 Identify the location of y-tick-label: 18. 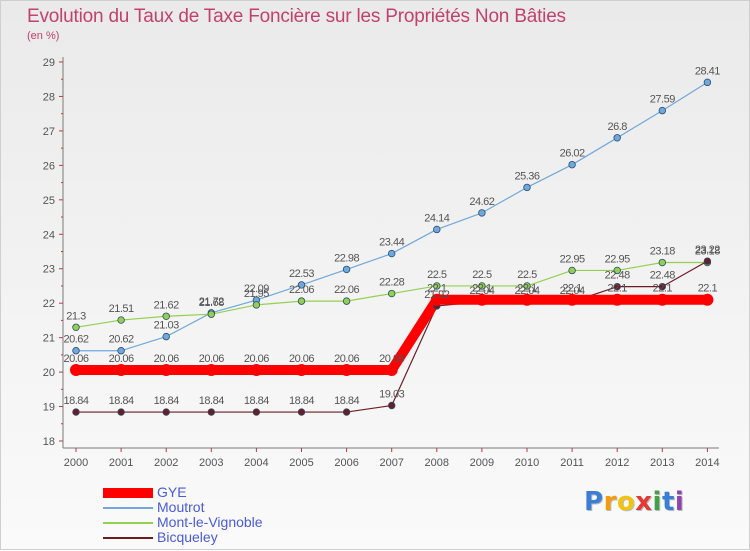
(49, 442).